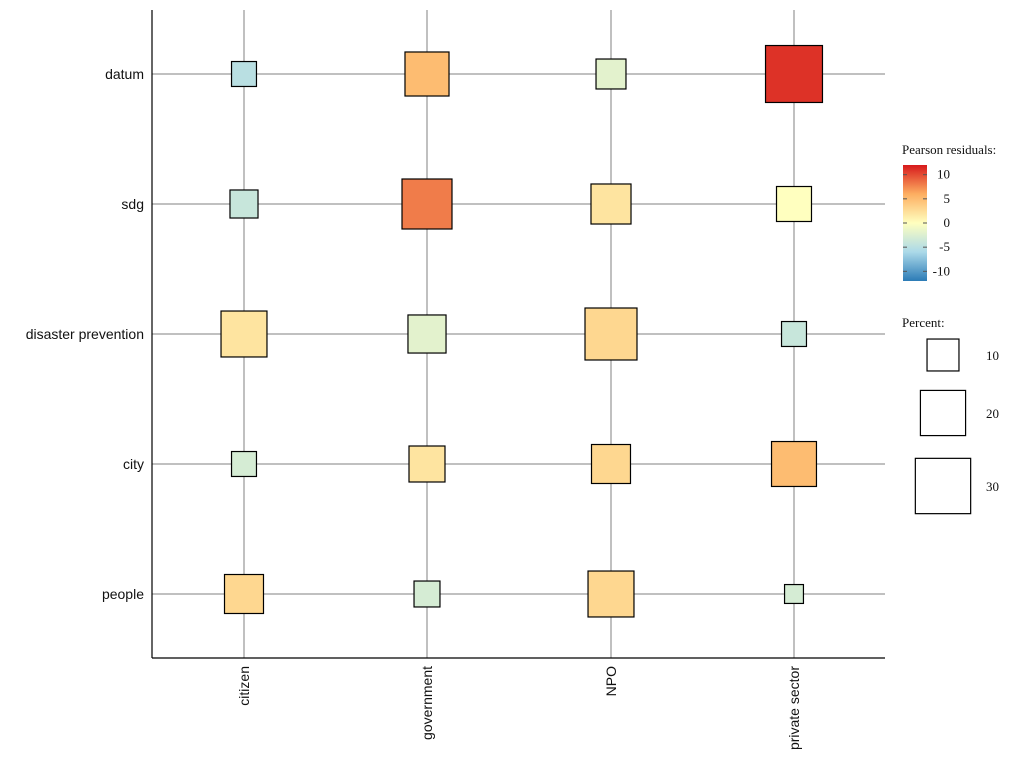 This screenshot has width=1017, height=772. I want to click on color-legend-label: 0, so click(947, 222).